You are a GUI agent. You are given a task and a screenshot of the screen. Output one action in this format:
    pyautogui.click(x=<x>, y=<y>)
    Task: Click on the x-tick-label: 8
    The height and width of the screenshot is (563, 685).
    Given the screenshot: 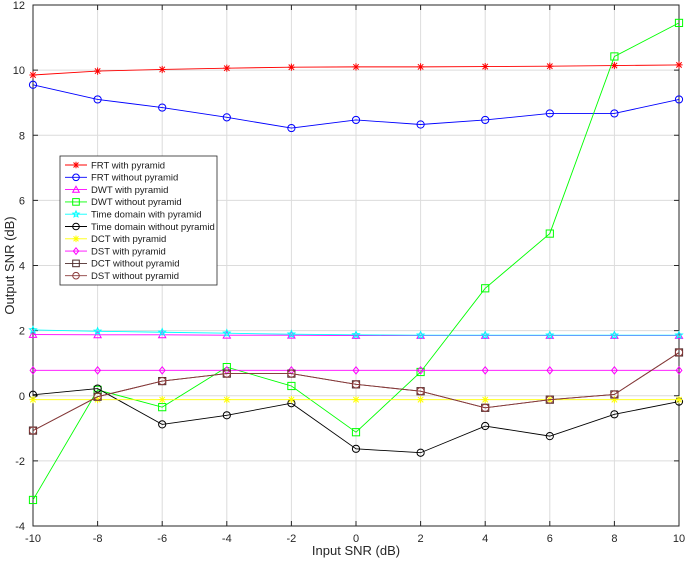 What is the action you would take?
    pyautogui.click(x=614, y=539)
    